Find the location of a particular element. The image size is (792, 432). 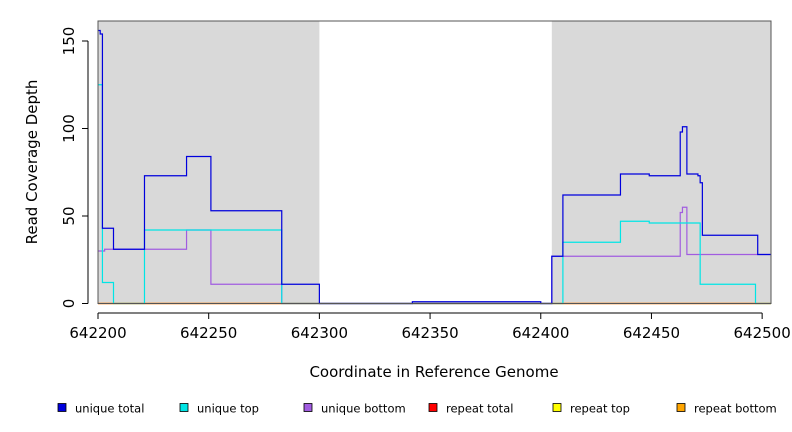

x-tick-label: 642500 is located at coordinates (762, 333).